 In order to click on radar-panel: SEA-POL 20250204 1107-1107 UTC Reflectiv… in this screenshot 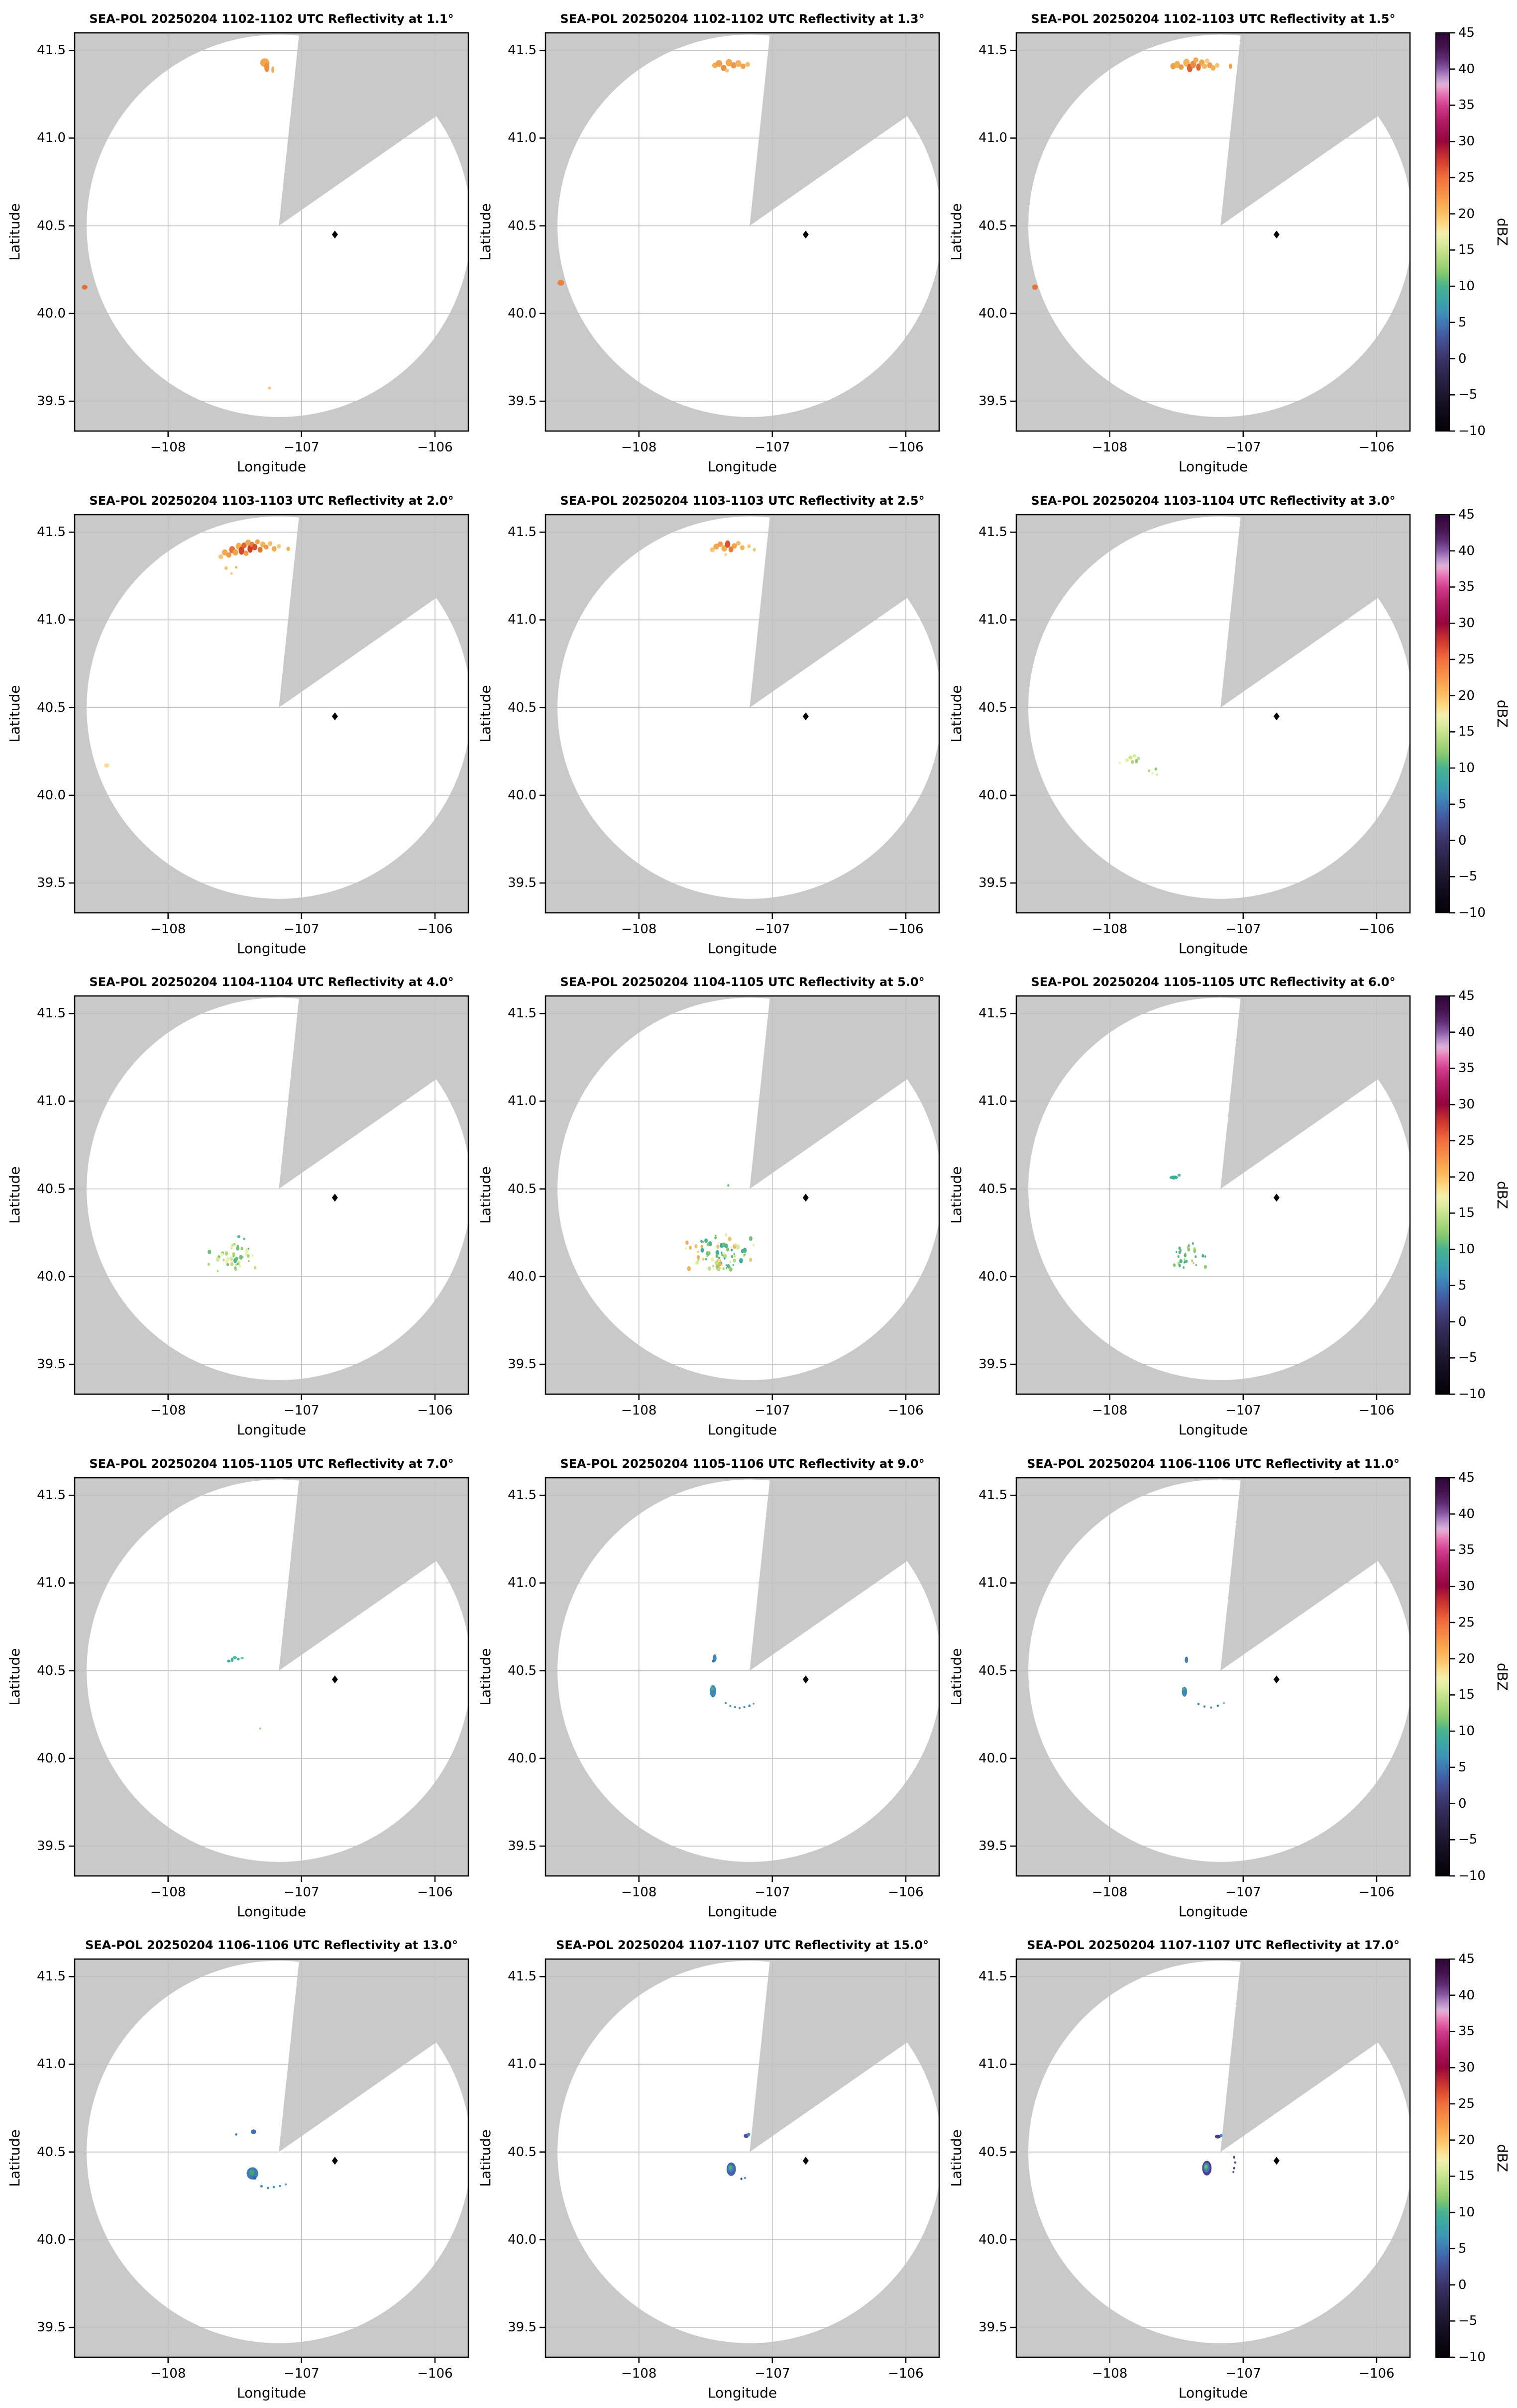, I will do `click(706, 2167)`.